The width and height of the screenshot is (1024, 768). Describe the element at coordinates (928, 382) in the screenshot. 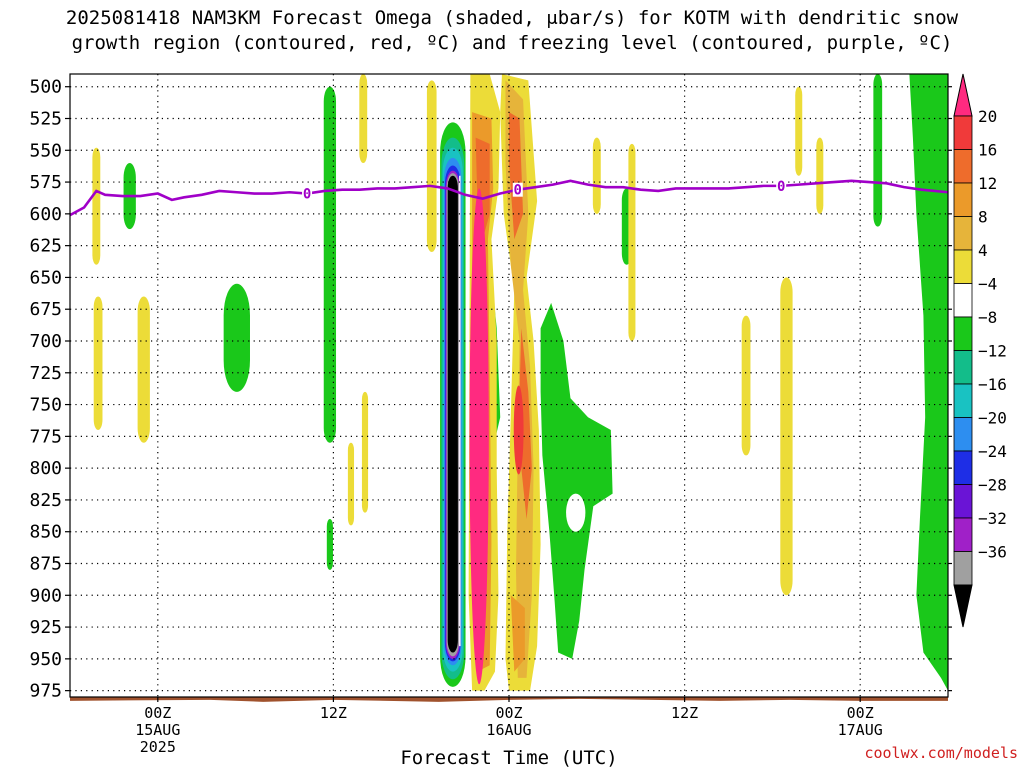

I see `omega-green-band-right` at that location.